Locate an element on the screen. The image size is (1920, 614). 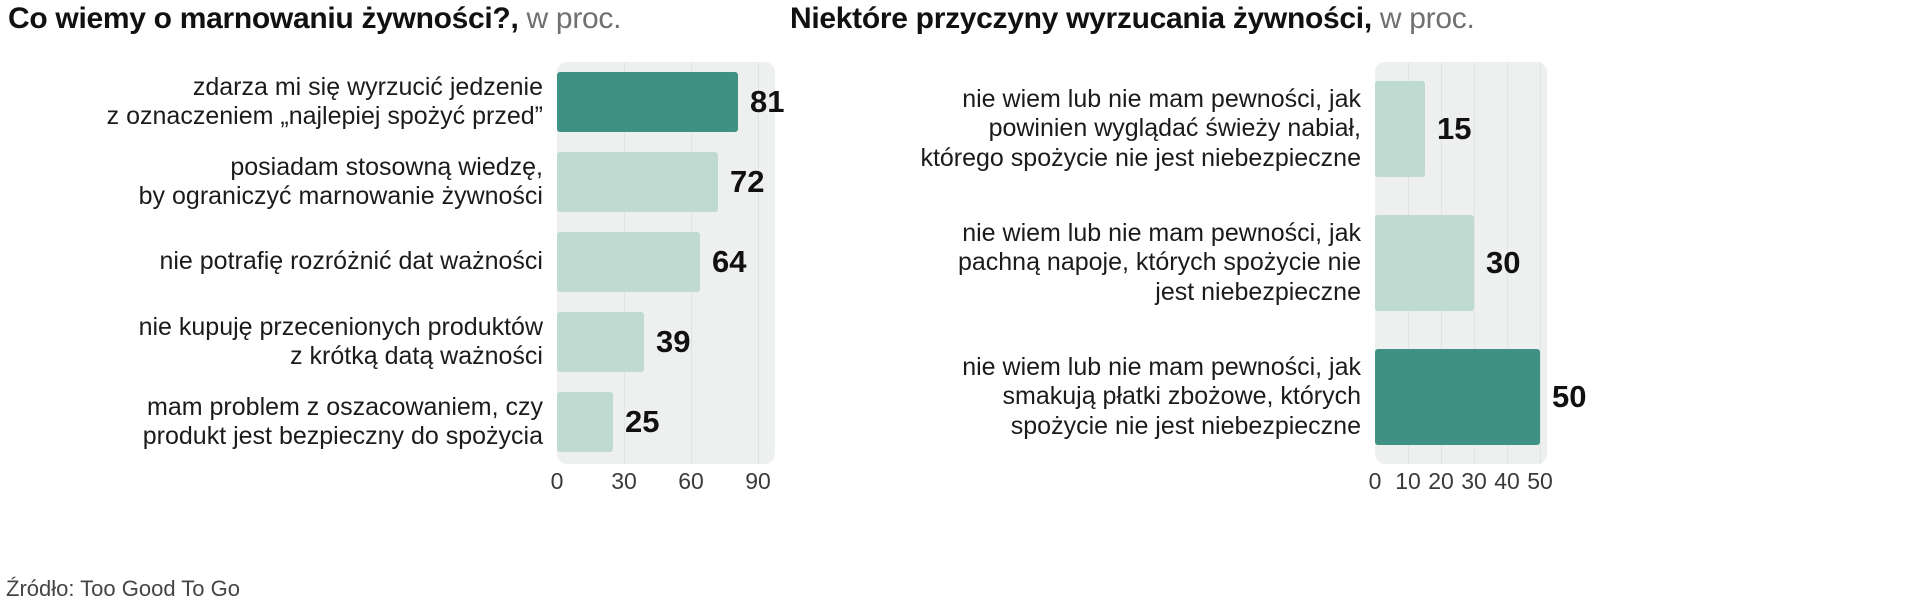
bar-value-label: 64 is located at coordinates (729, 261).